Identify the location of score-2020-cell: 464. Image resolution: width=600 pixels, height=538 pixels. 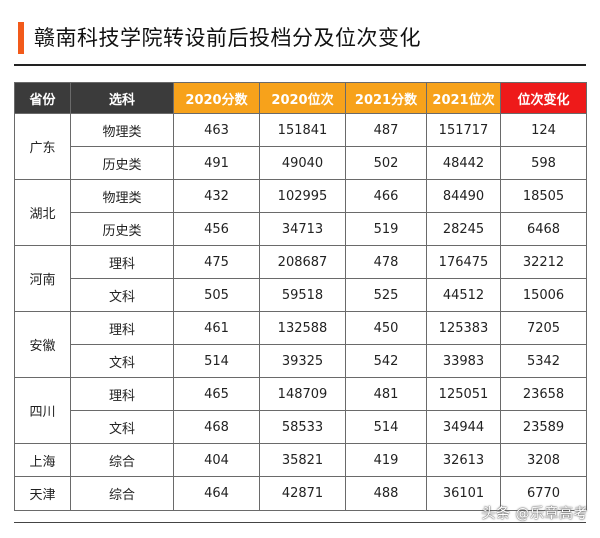
(216, 493).